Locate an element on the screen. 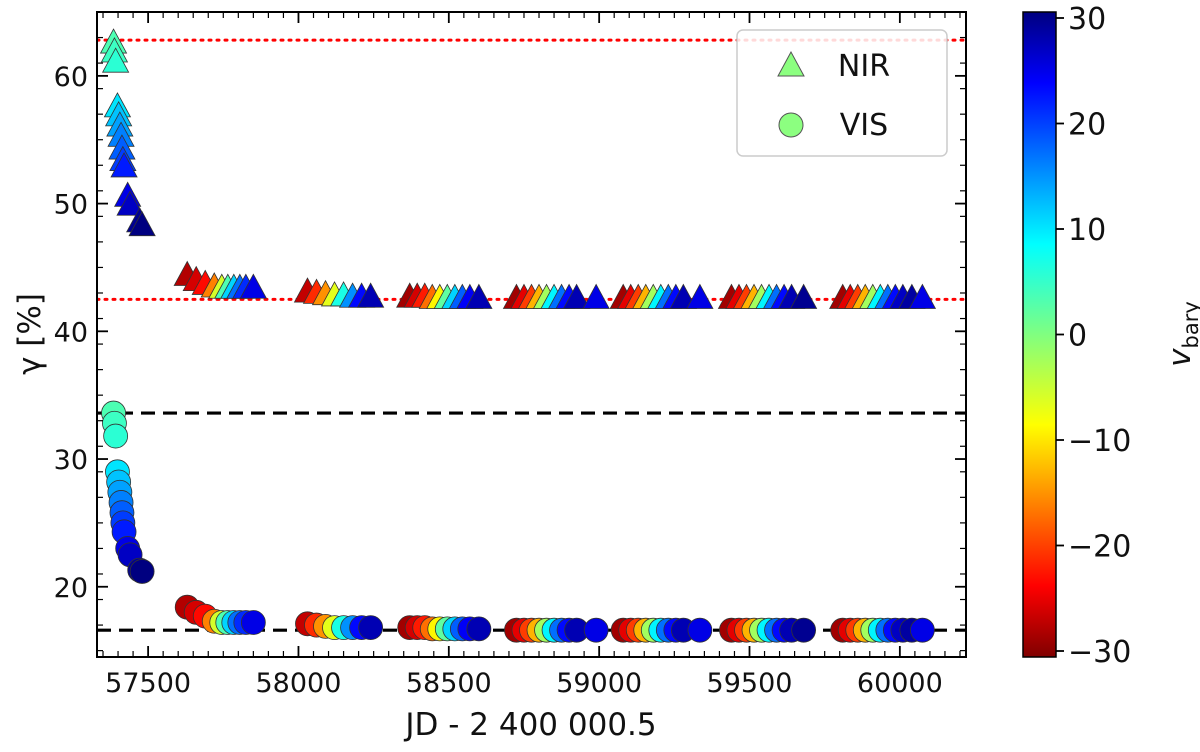  colorbar-label: vbary is located at coordinates (1181, 334).